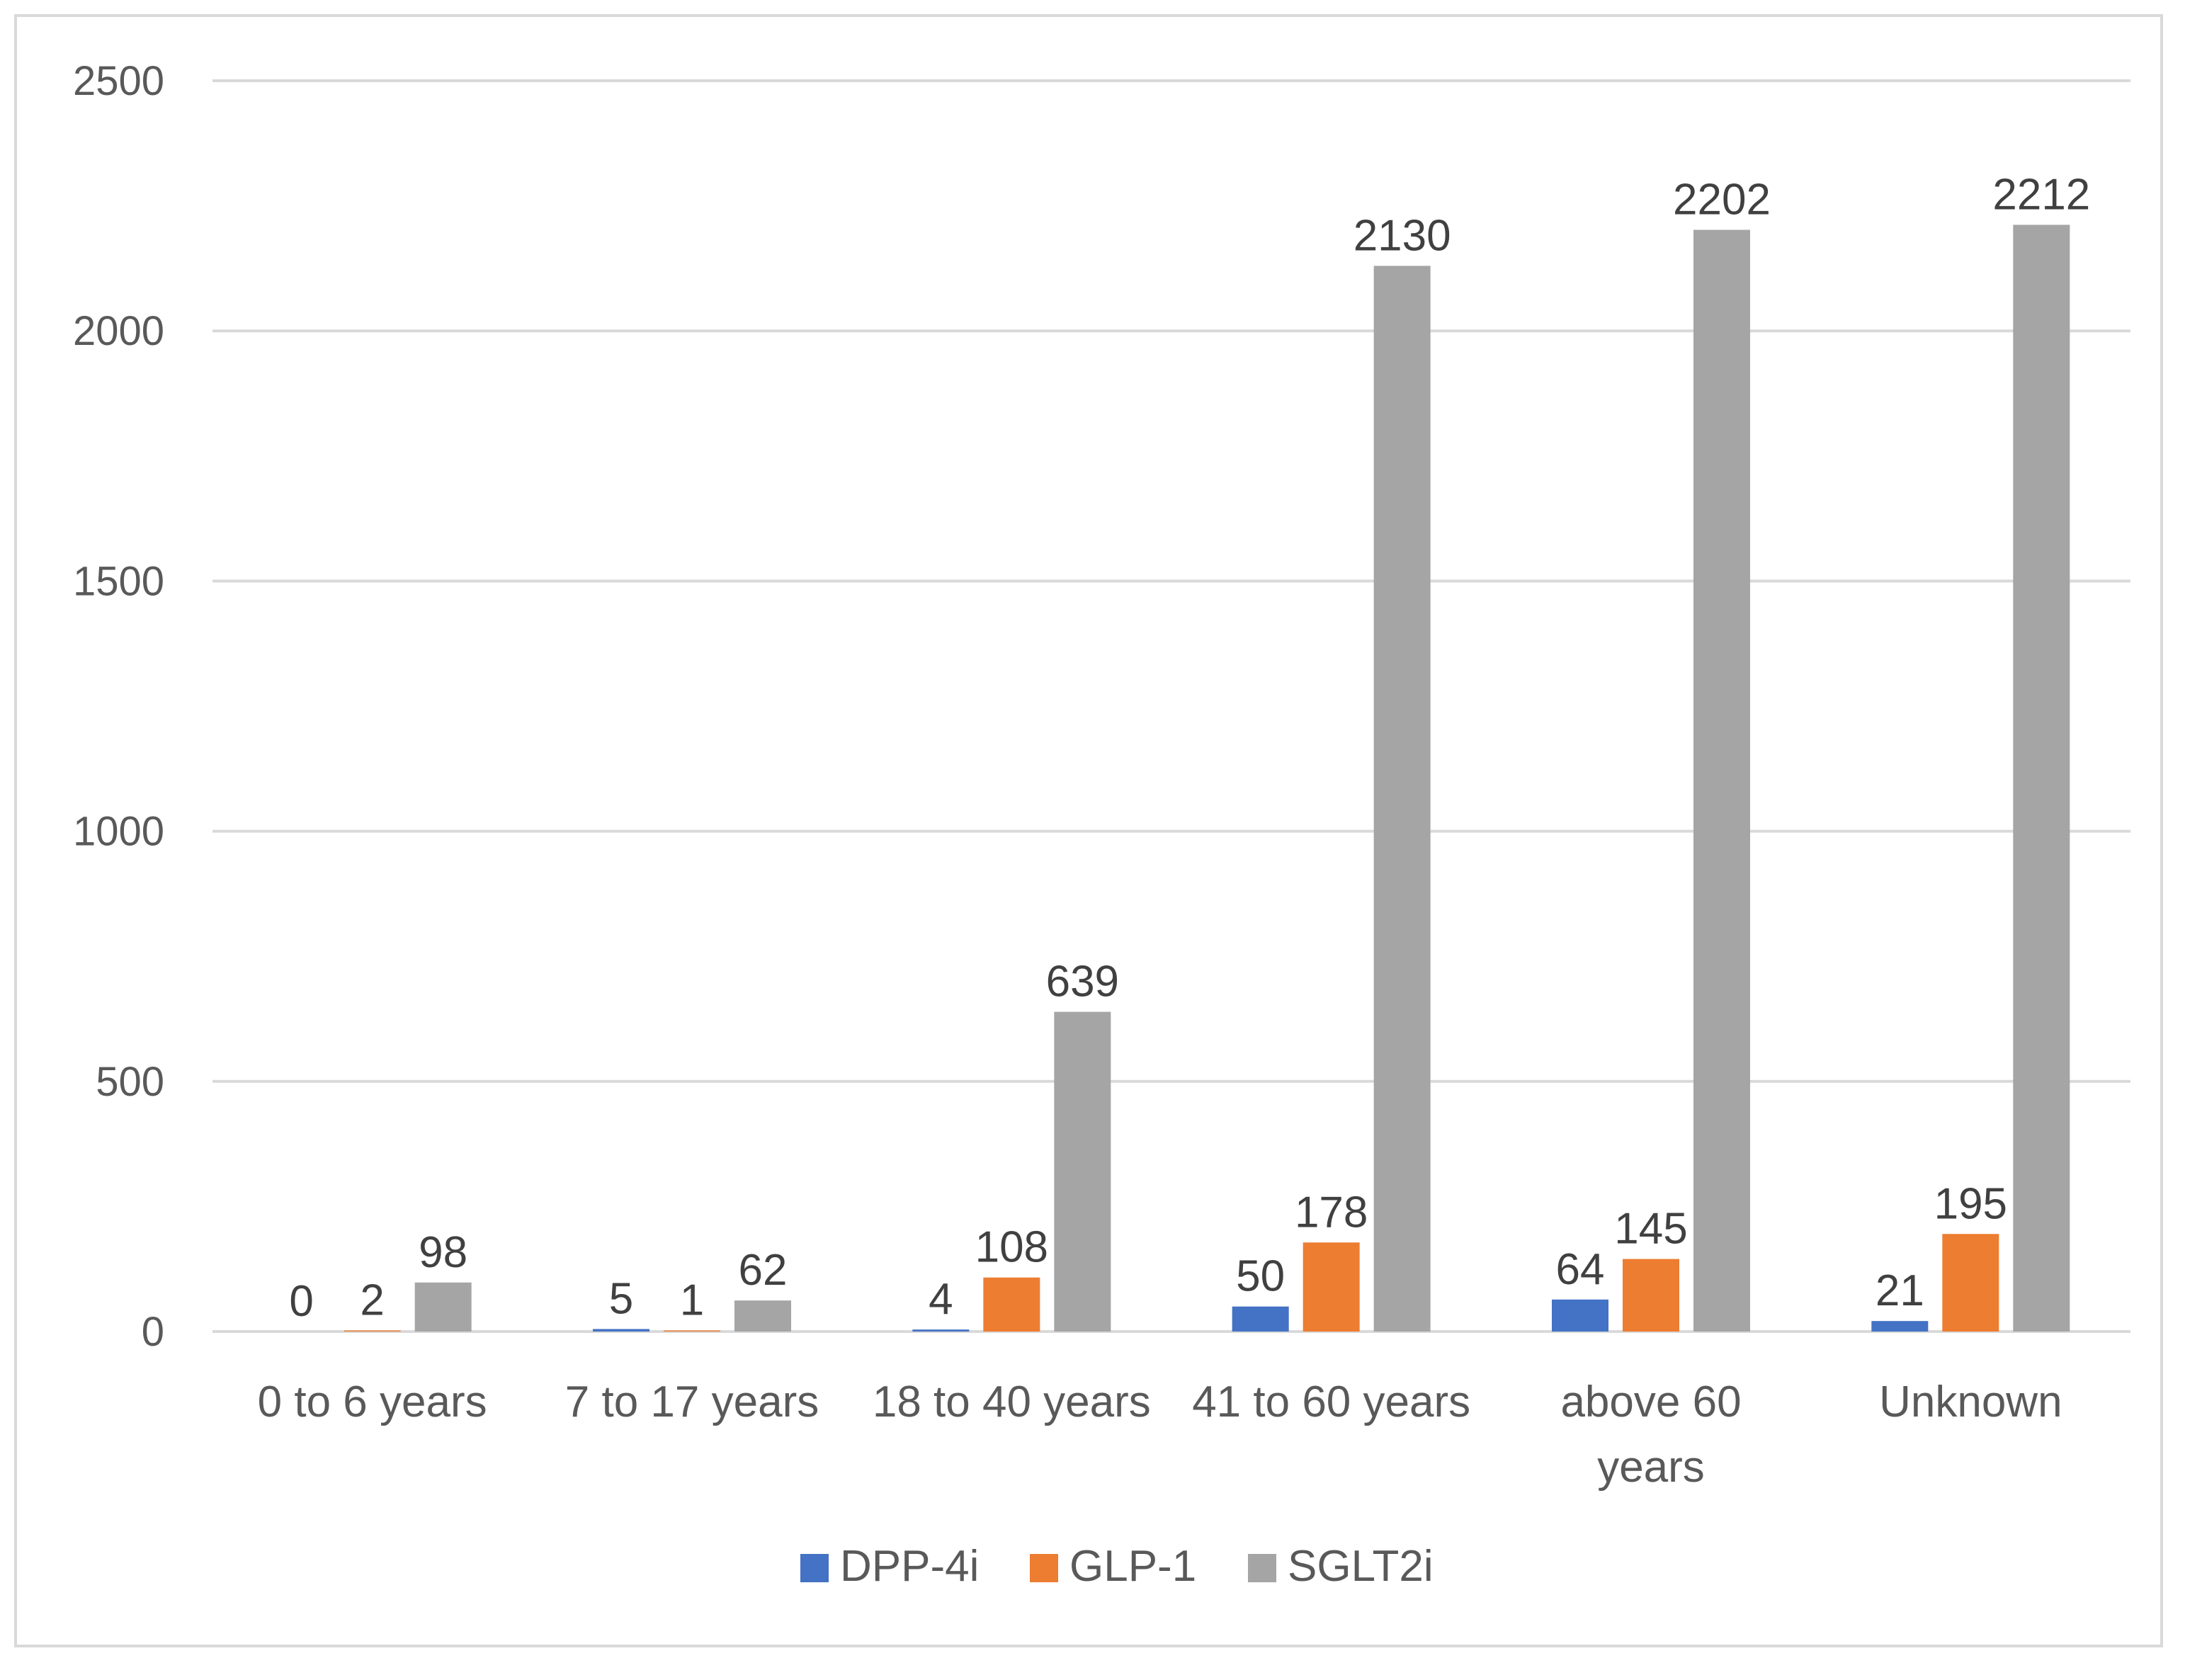 This screenshot has width=2202, height=1680. What do you see at coordinates (941, 1330) in the screenshot?
I see `bar-dpp-4i-18-to-40-years` at bounding box center [941, 1330].